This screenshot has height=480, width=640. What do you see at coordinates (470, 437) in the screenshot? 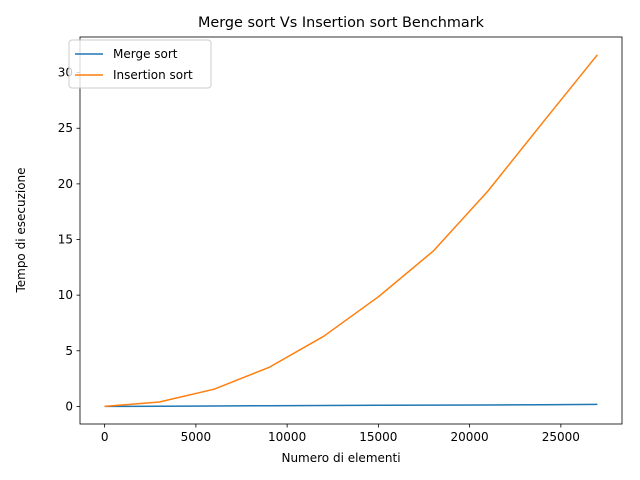
I see `x-tick-label: 20000` at bounding box center [470, 437].